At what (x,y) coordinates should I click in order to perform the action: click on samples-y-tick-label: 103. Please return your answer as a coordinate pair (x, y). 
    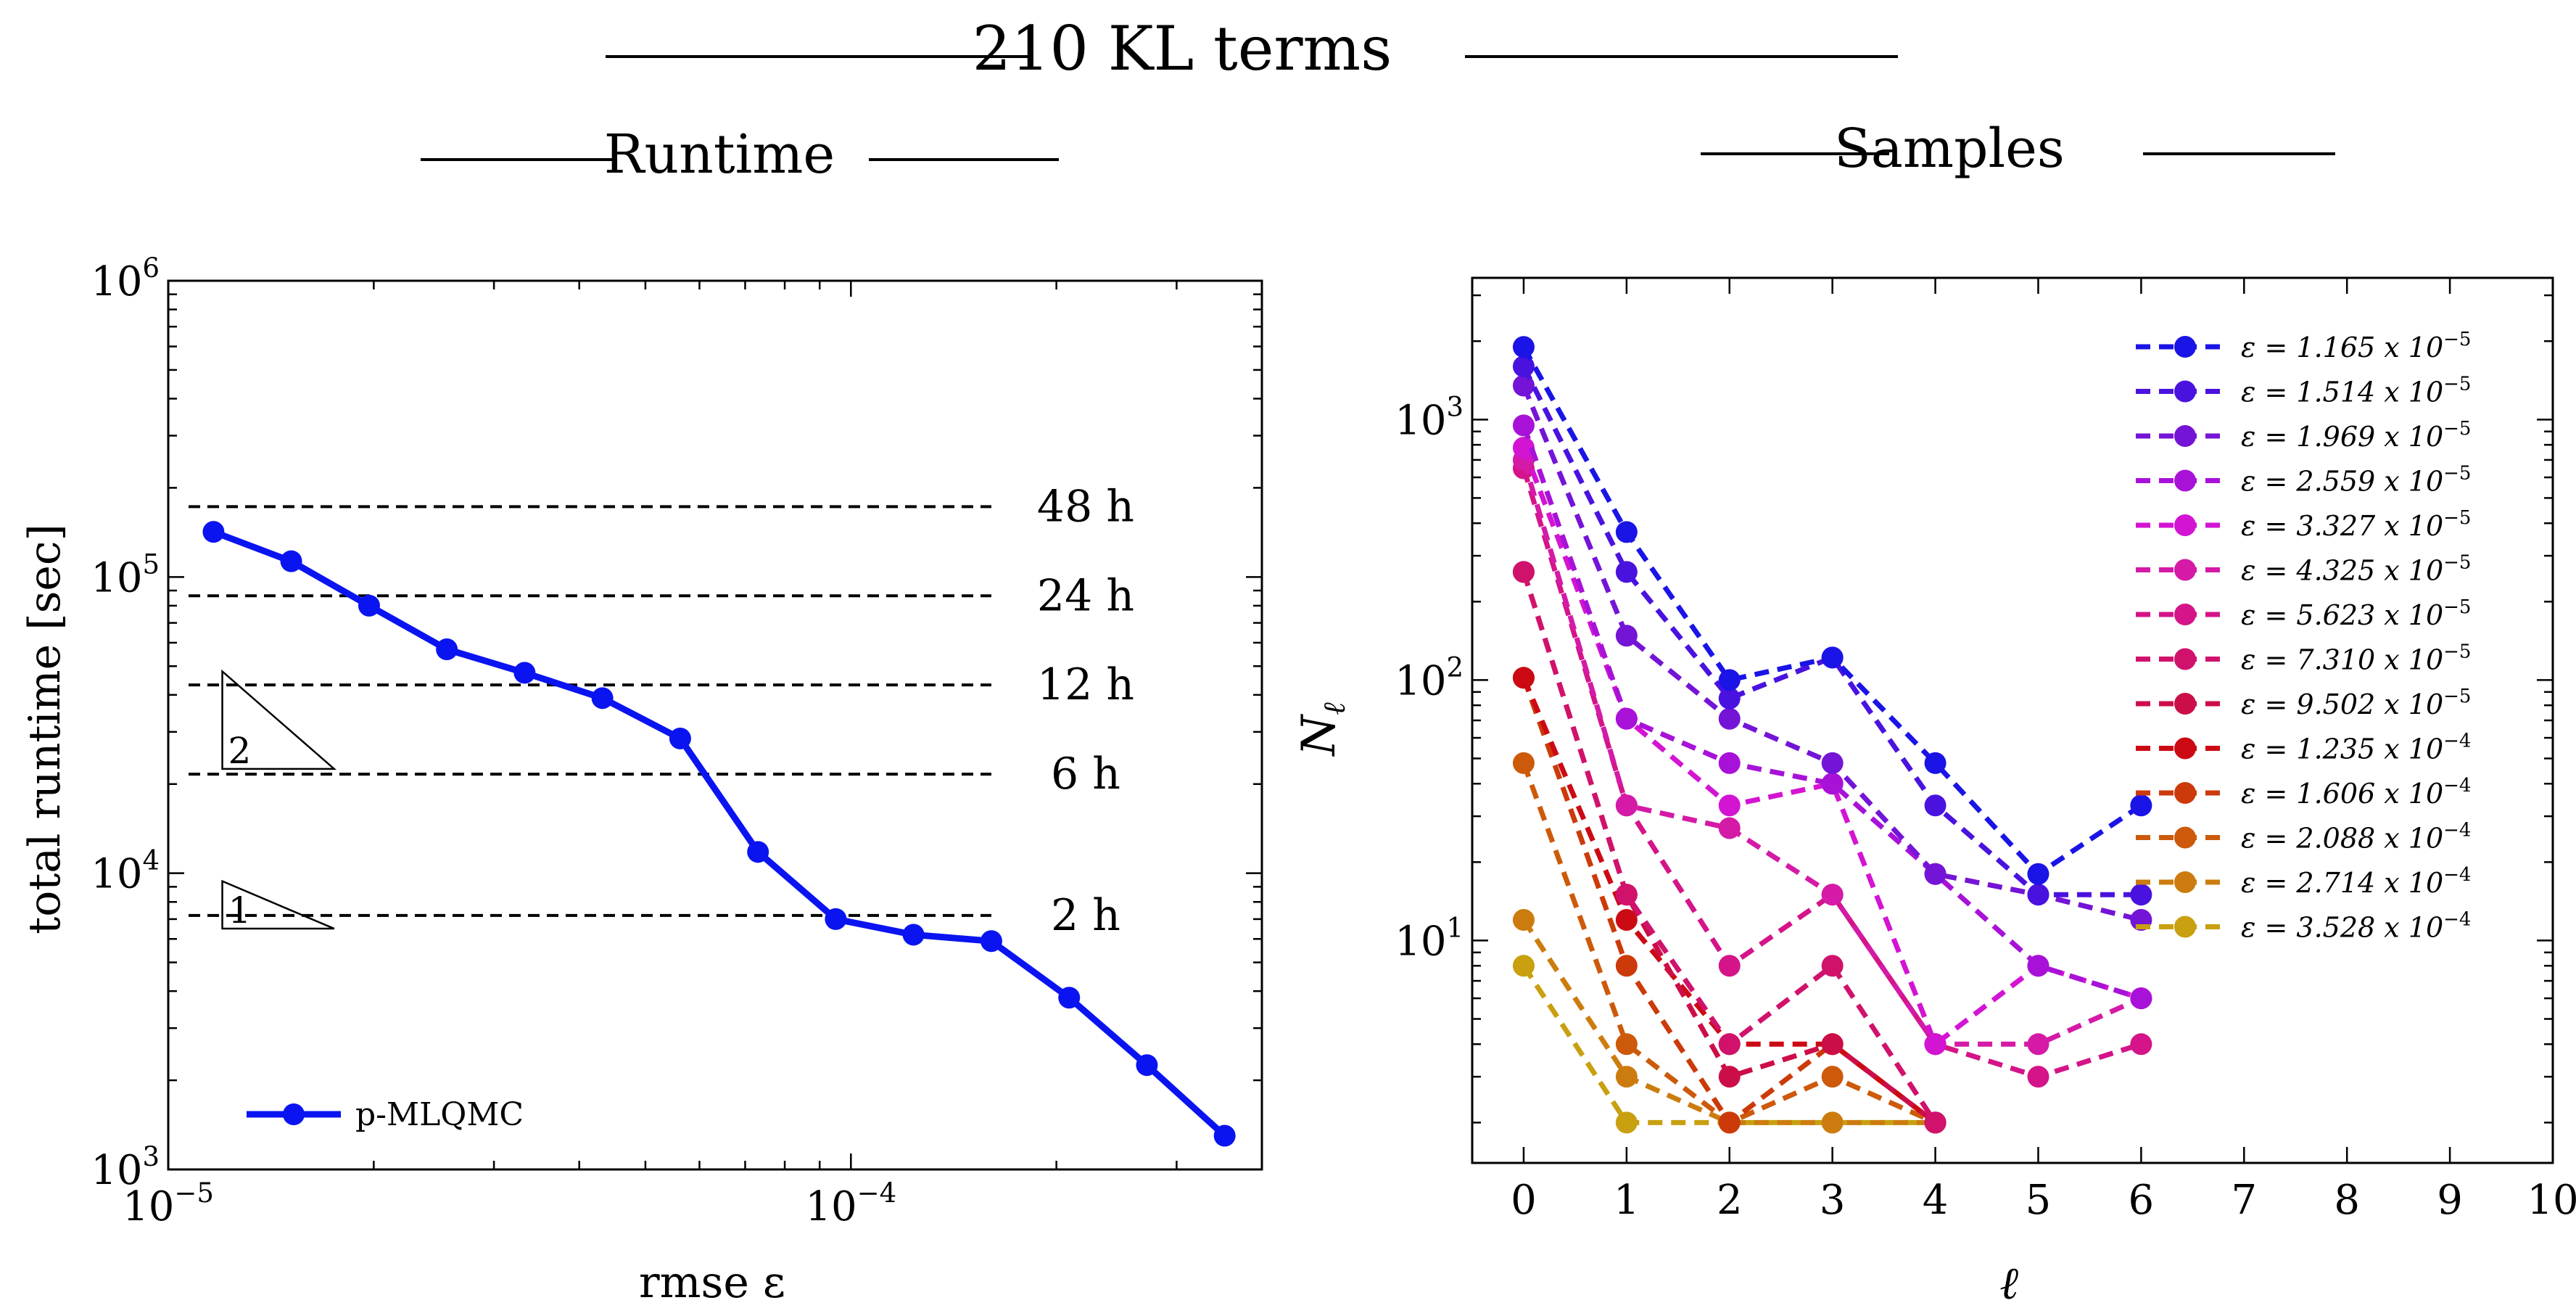
    Looking at the image, I should click on (1429, 417).